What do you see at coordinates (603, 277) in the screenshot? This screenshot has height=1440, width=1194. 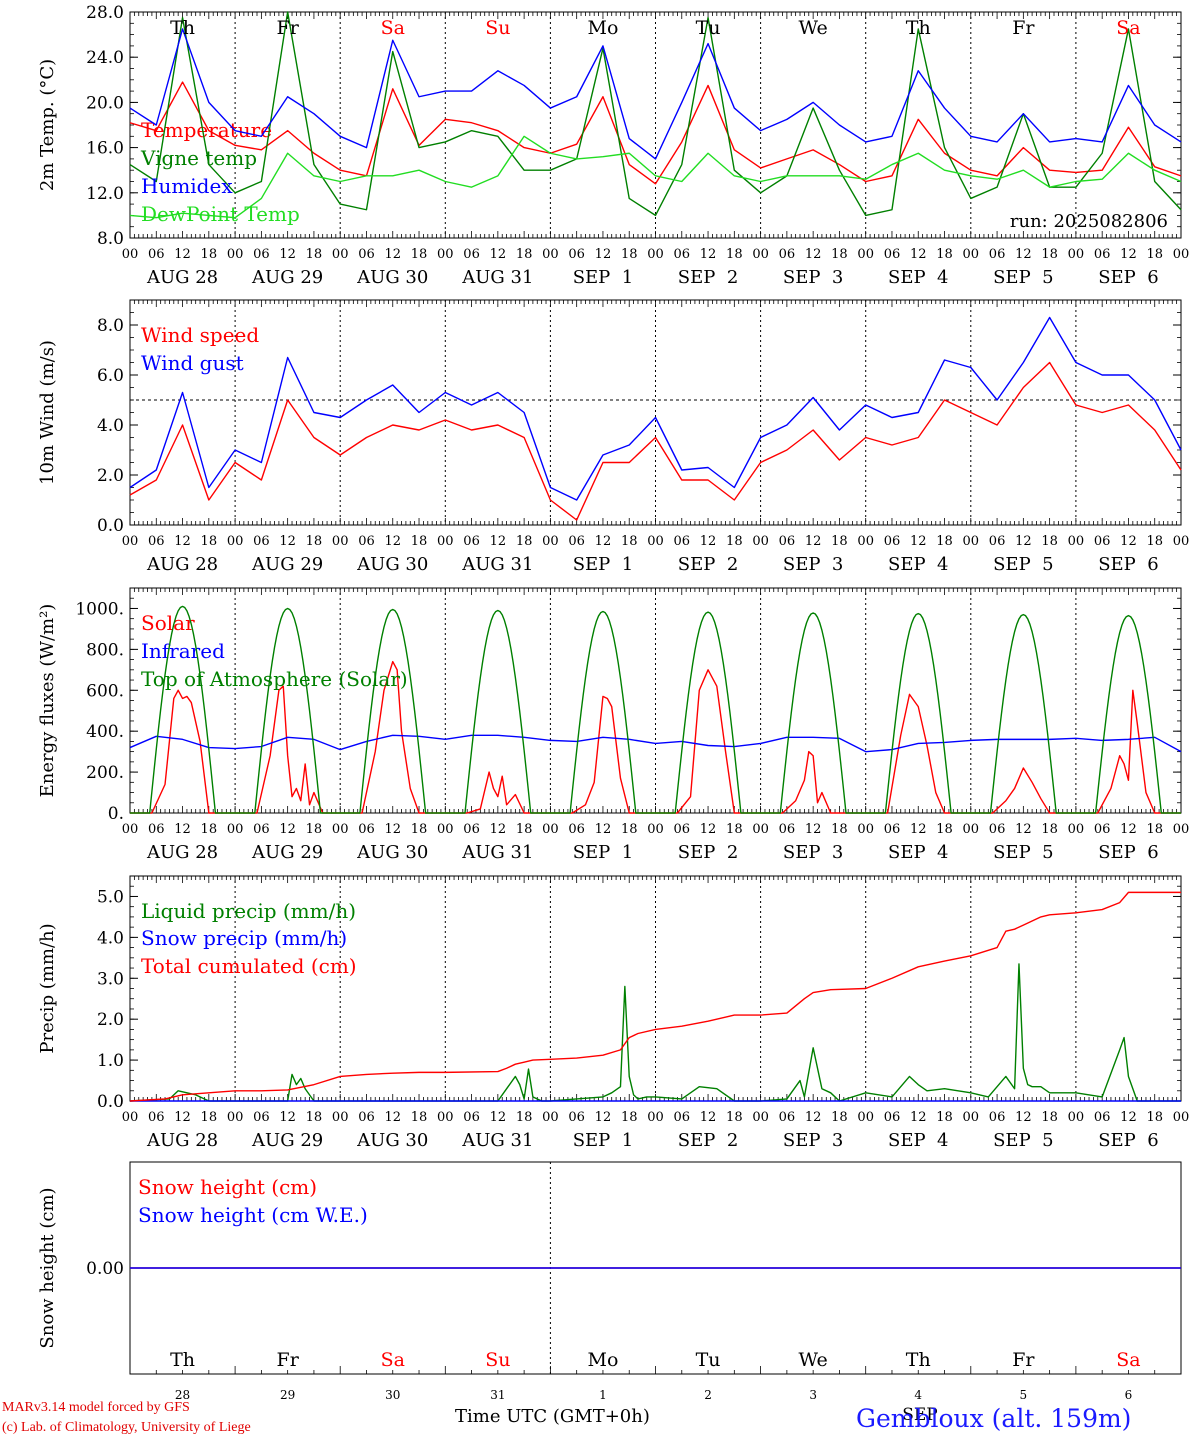 I see `date-label: SEP 1` at bounding box center [603, 277].